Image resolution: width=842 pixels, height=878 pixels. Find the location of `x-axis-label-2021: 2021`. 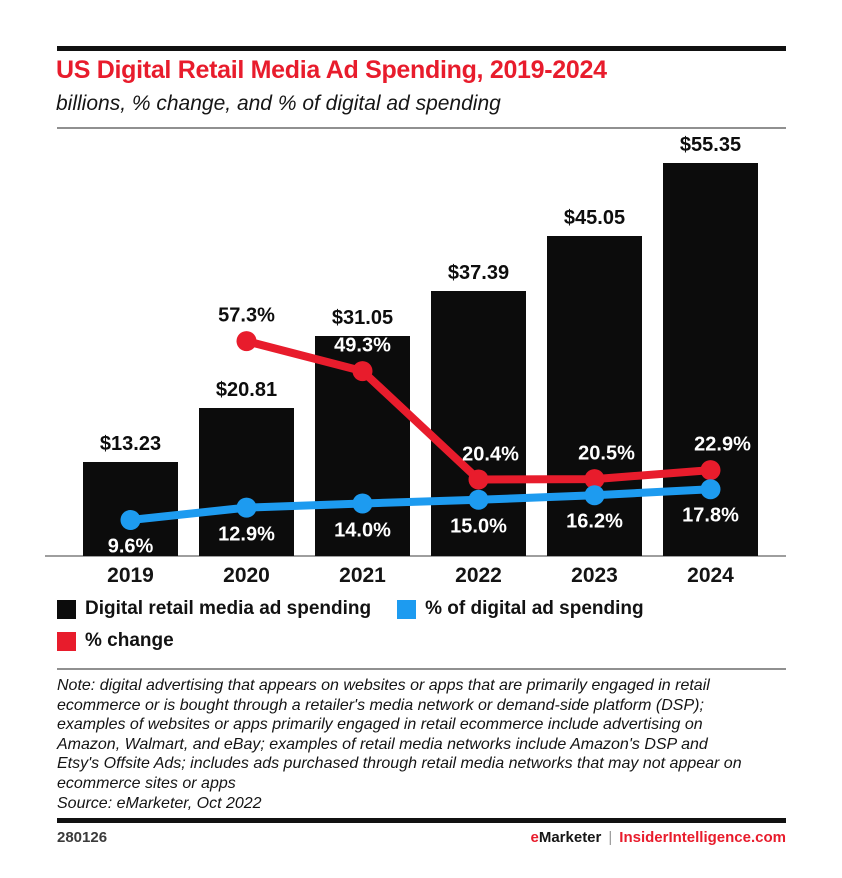

x-axis-label-2021: 2021 is located at coordinates (362, 575).